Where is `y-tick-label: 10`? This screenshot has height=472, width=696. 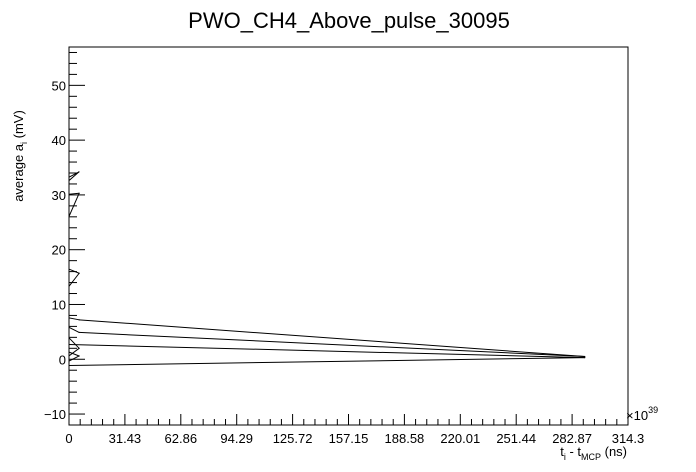 y-tick-label: 10 is located at coordinates (59, 304).